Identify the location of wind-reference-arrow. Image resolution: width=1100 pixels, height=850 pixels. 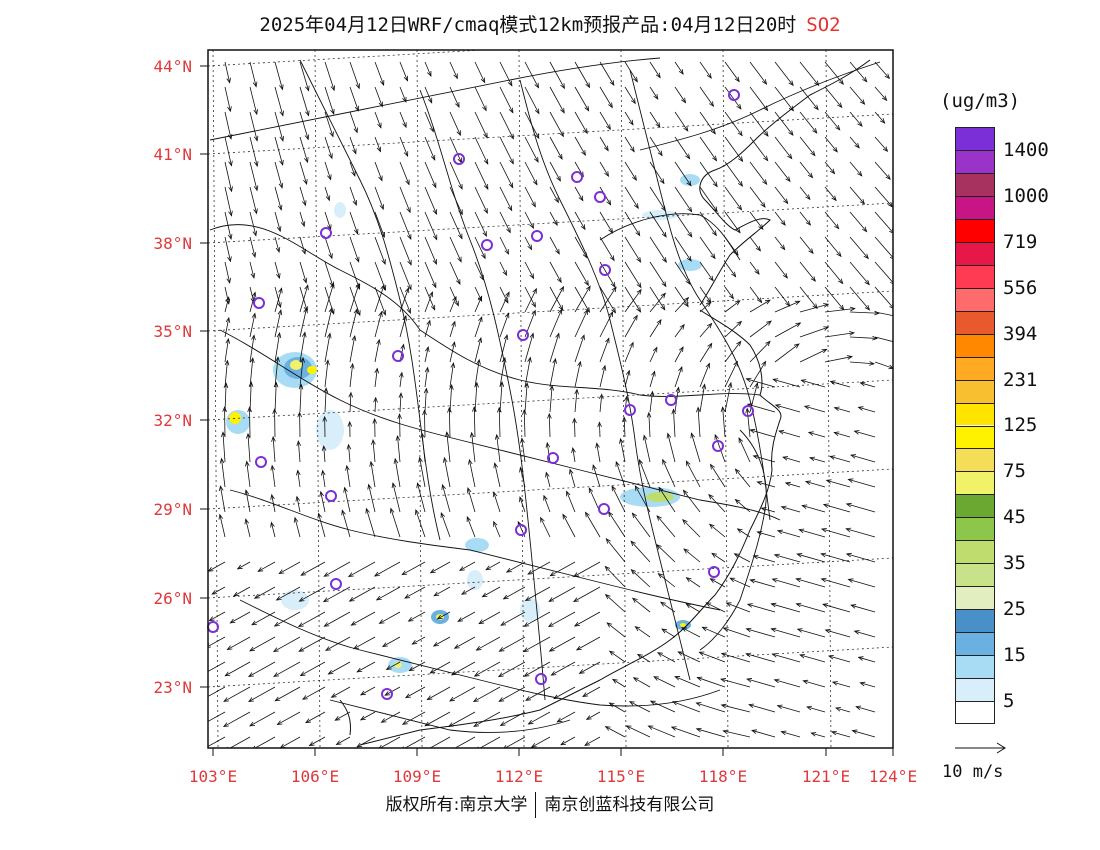
(980, 748).